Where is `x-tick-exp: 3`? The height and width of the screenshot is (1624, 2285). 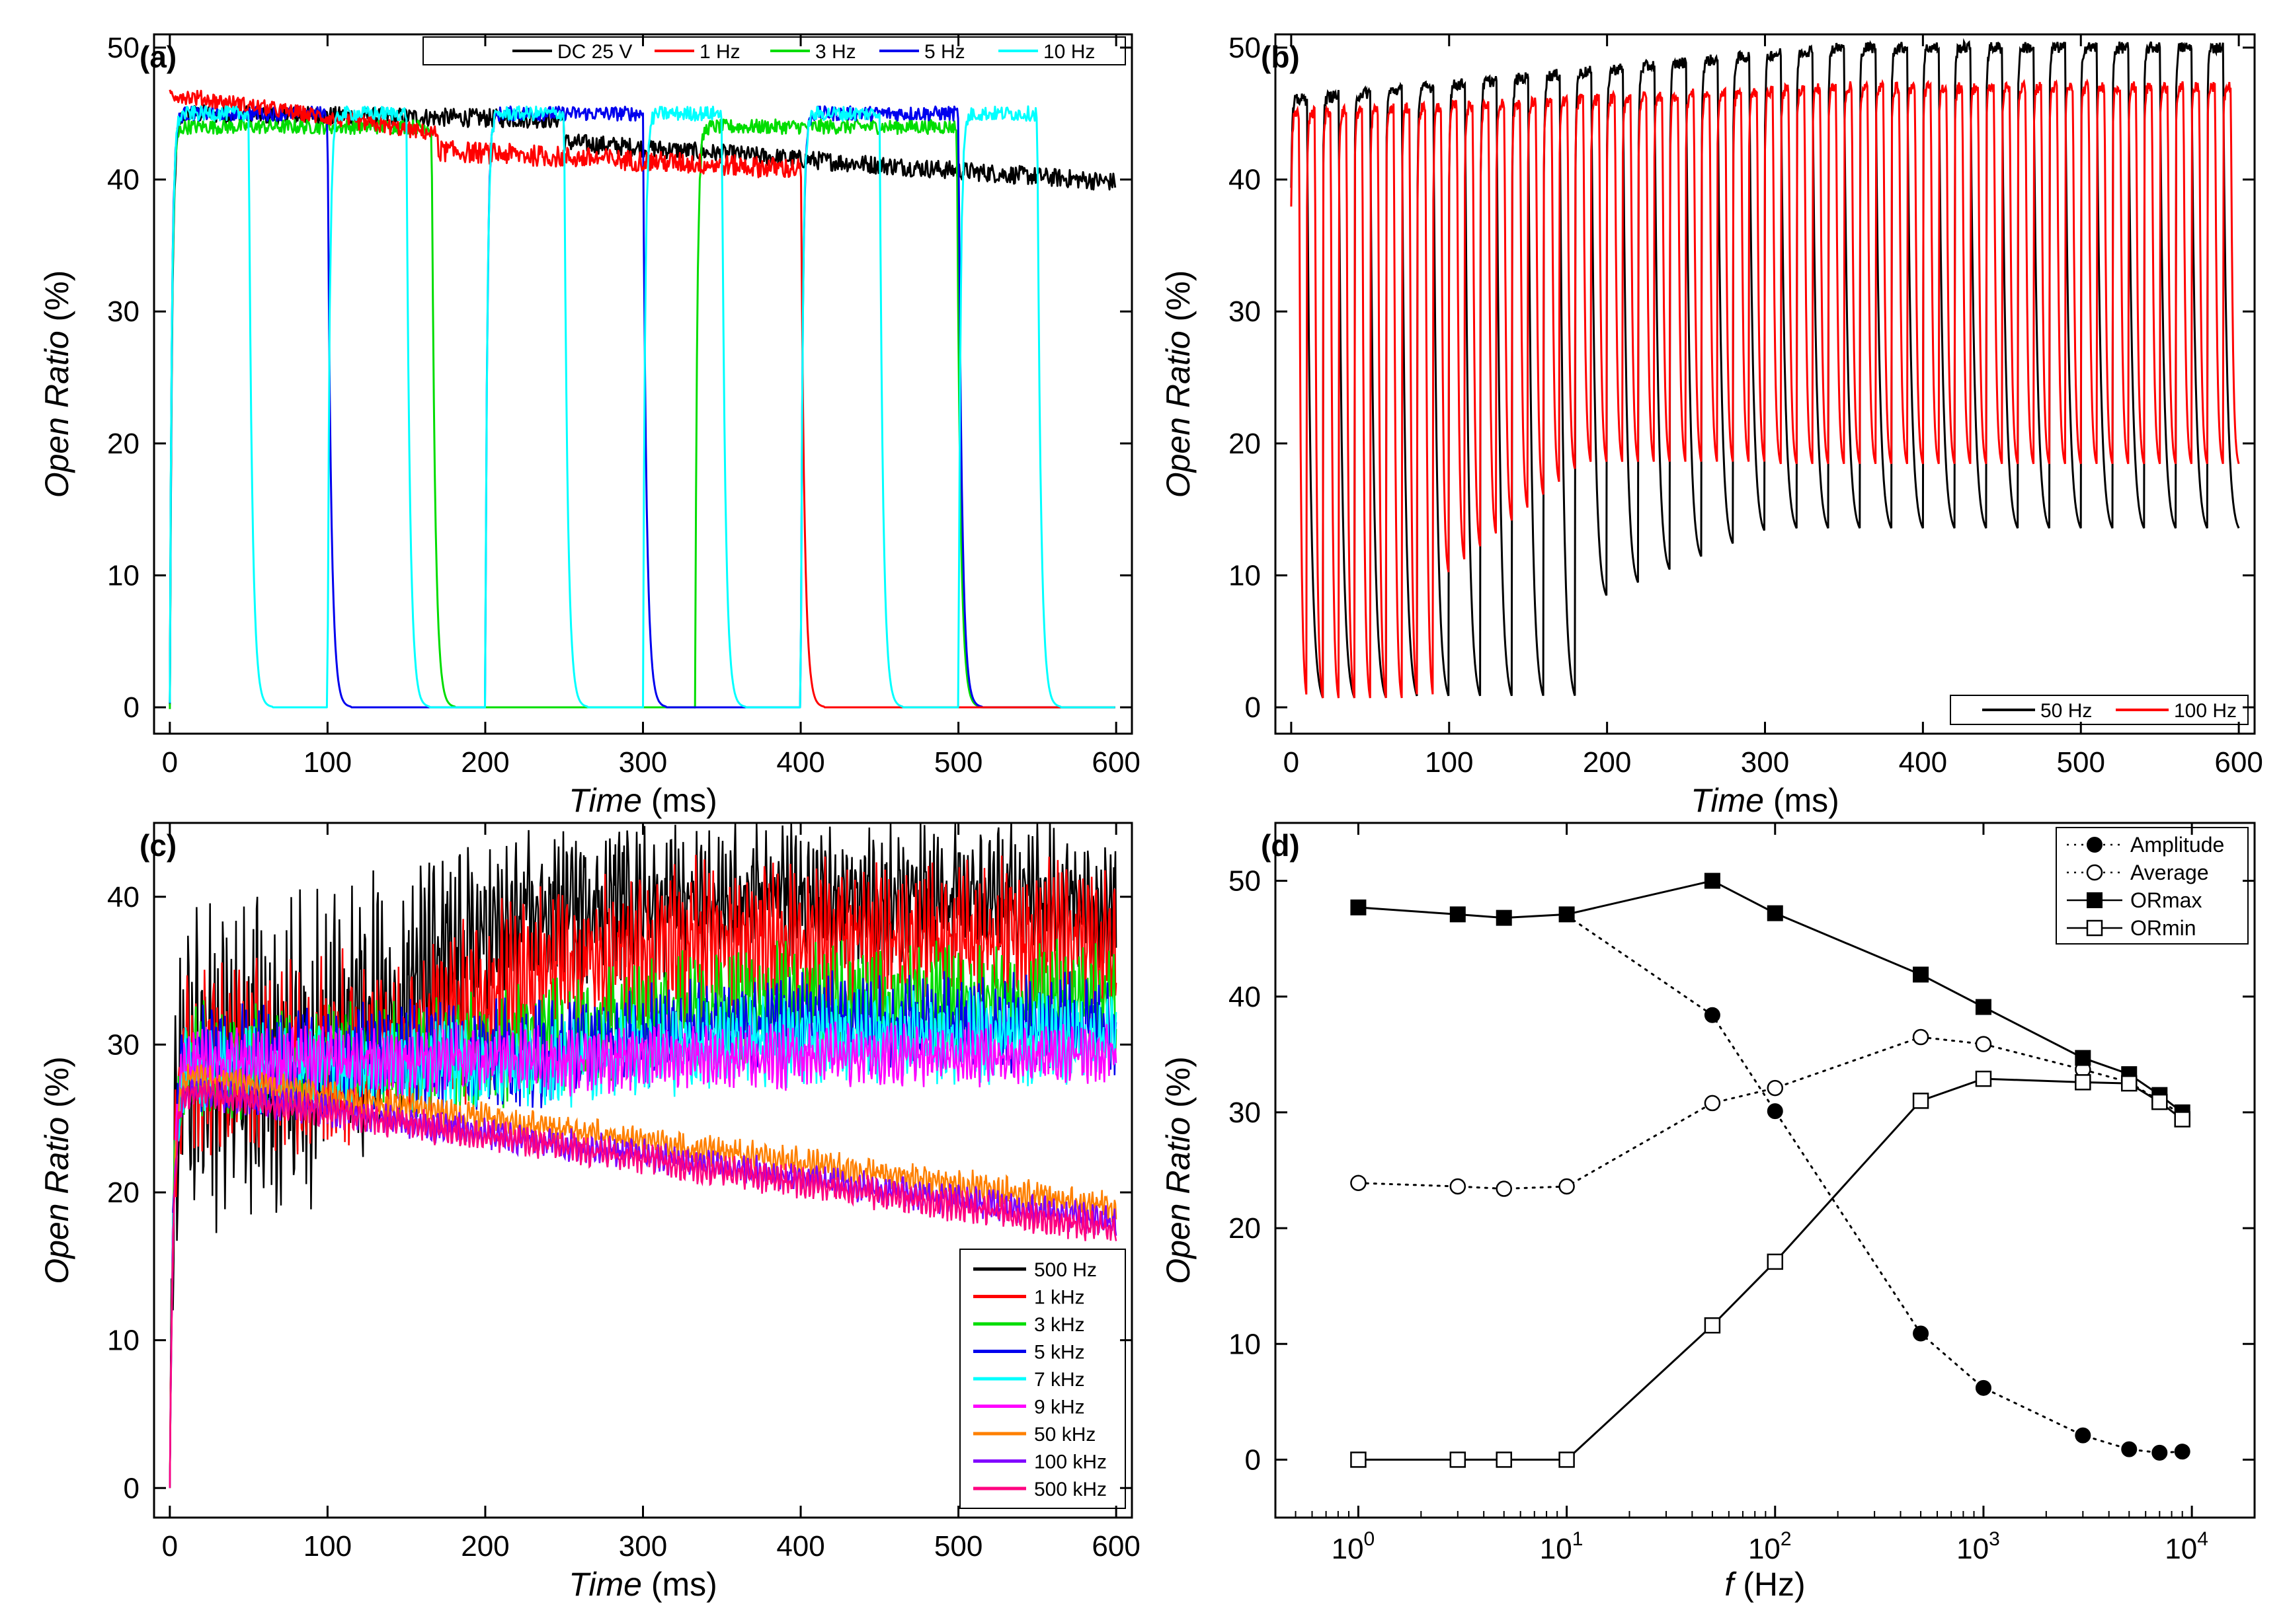
x-tick-exp: 3 is located at coordinates (1994, 1539).